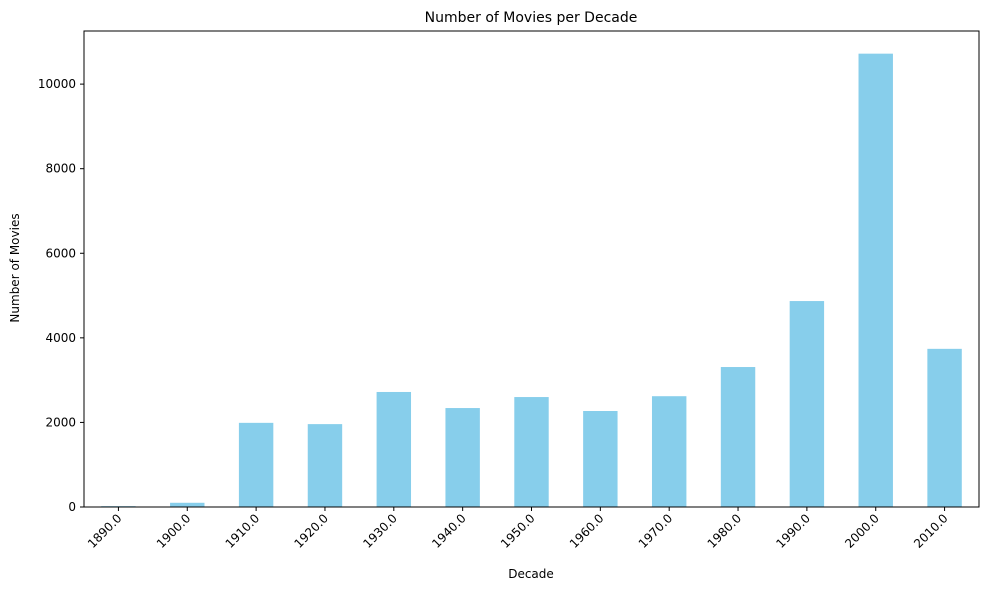 The width and height of the screenshot is (989, 590). Describe the element at coordinates (862, 531) in the screenshot. I see `x-tick-label: 2000.0` at that location.